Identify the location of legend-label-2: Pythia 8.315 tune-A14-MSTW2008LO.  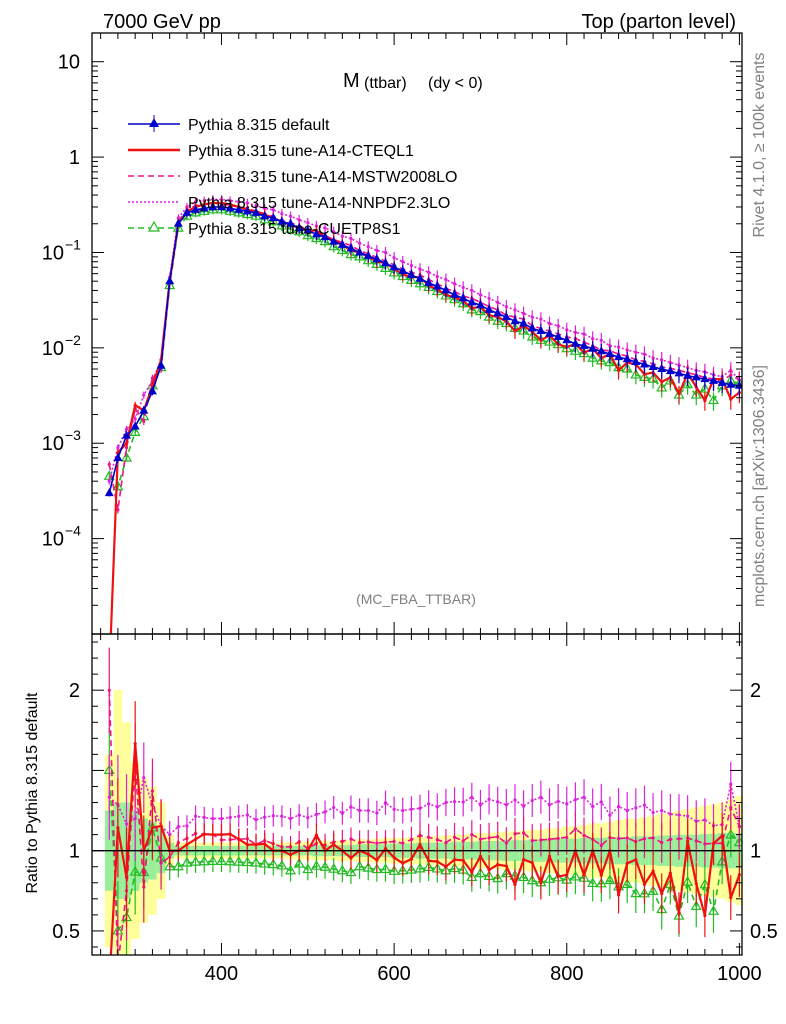
(322, 177).